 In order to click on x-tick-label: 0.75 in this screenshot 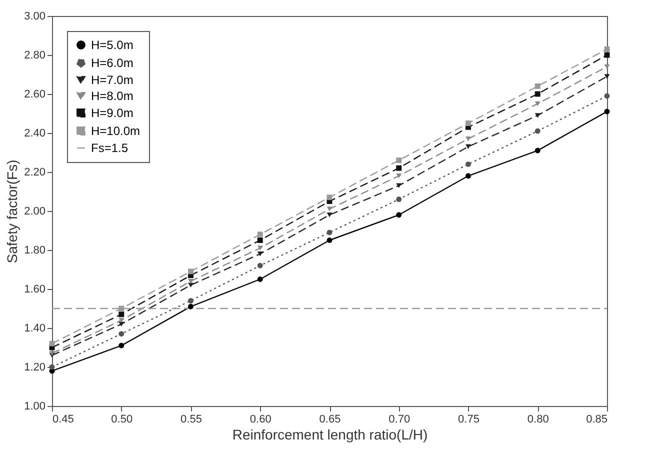, I will do `click(469, 420)`.